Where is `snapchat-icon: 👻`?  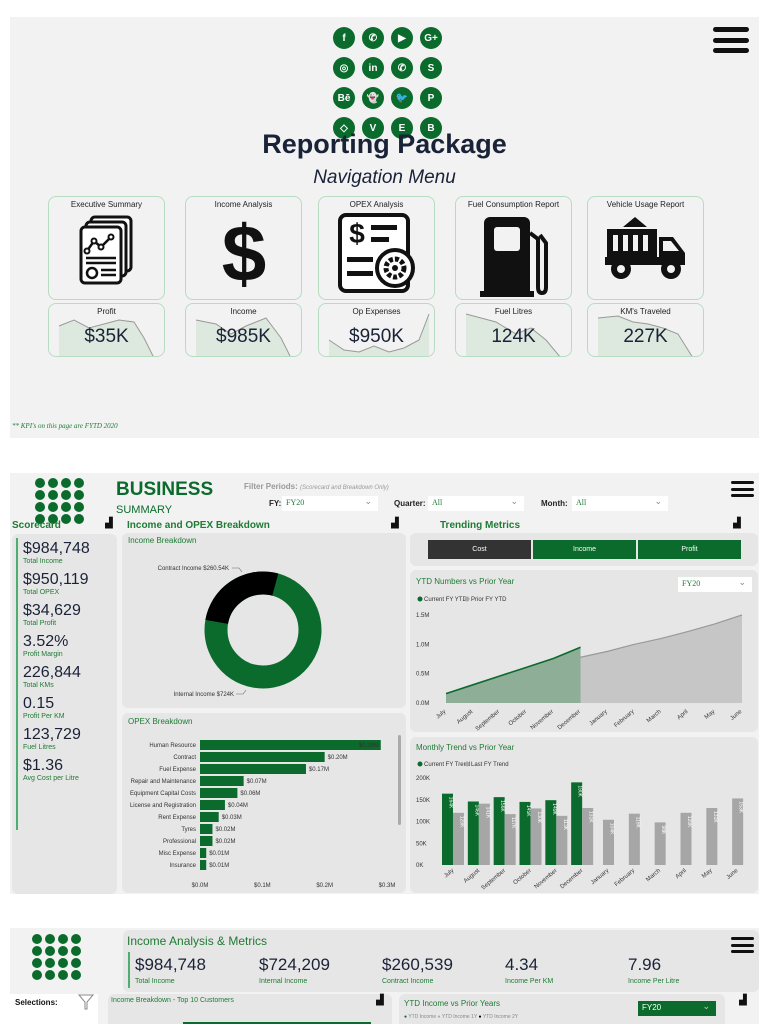
snapchat-icon: 👻 is located at coordinates (373, 98).